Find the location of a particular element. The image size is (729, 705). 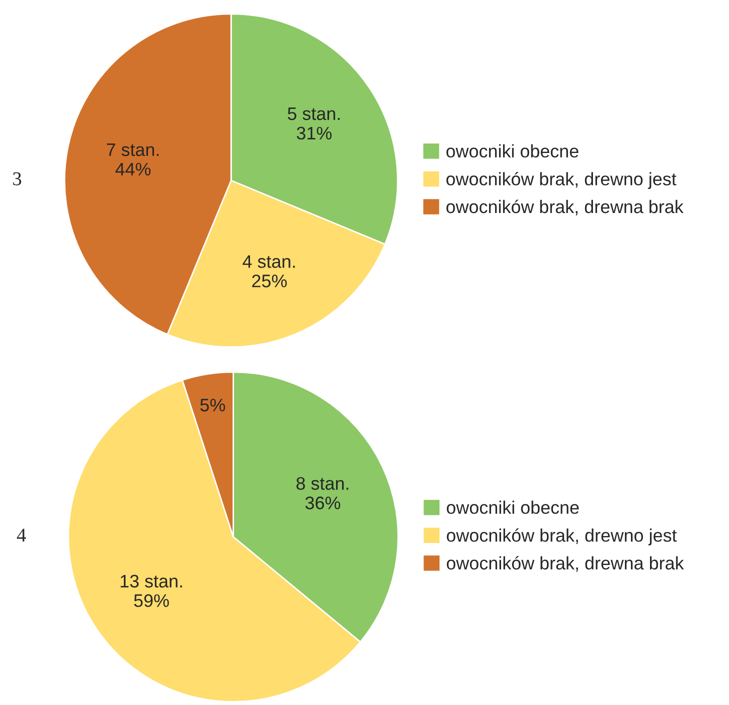

data-label: 13 stan. 59% is located at coordinates (151, 591).